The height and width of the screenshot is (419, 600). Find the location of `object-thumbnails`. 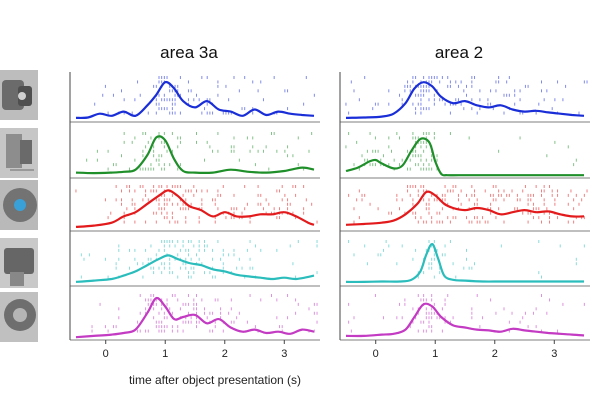

object-thumbnails is located at coordinates (19, 206).